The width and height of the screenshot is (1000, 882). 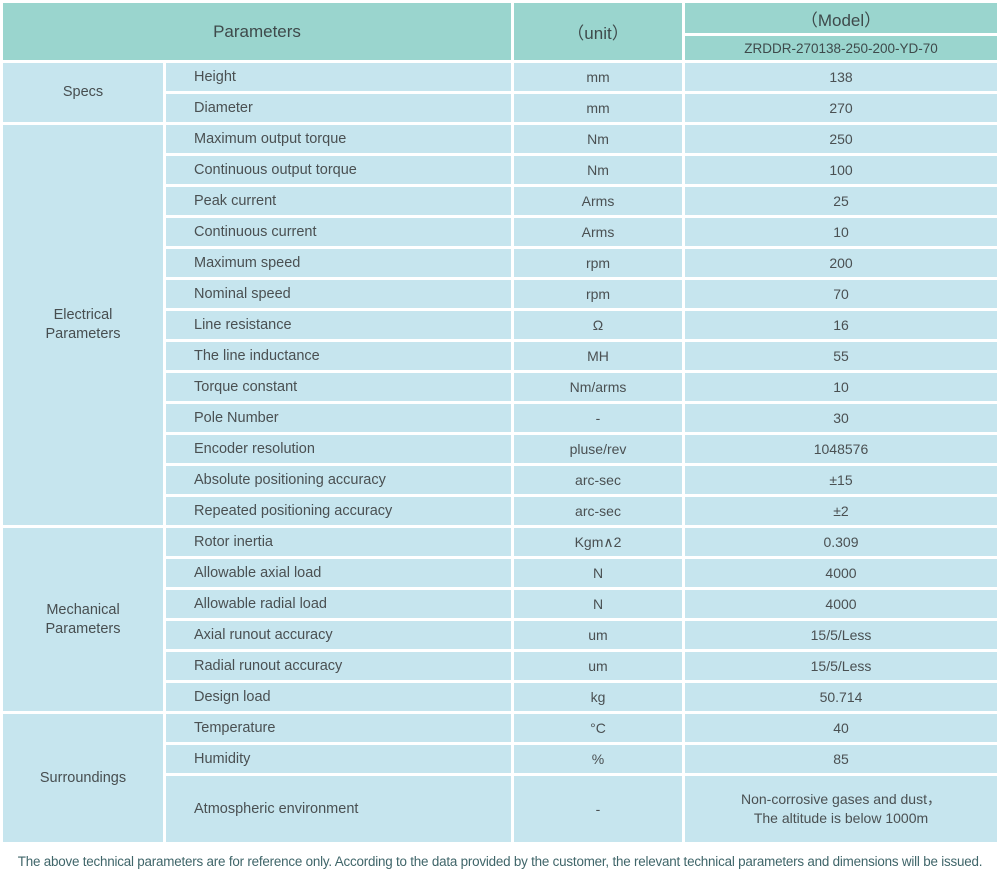 I want to click on value-cell: 200, so click(x=841, y=263).